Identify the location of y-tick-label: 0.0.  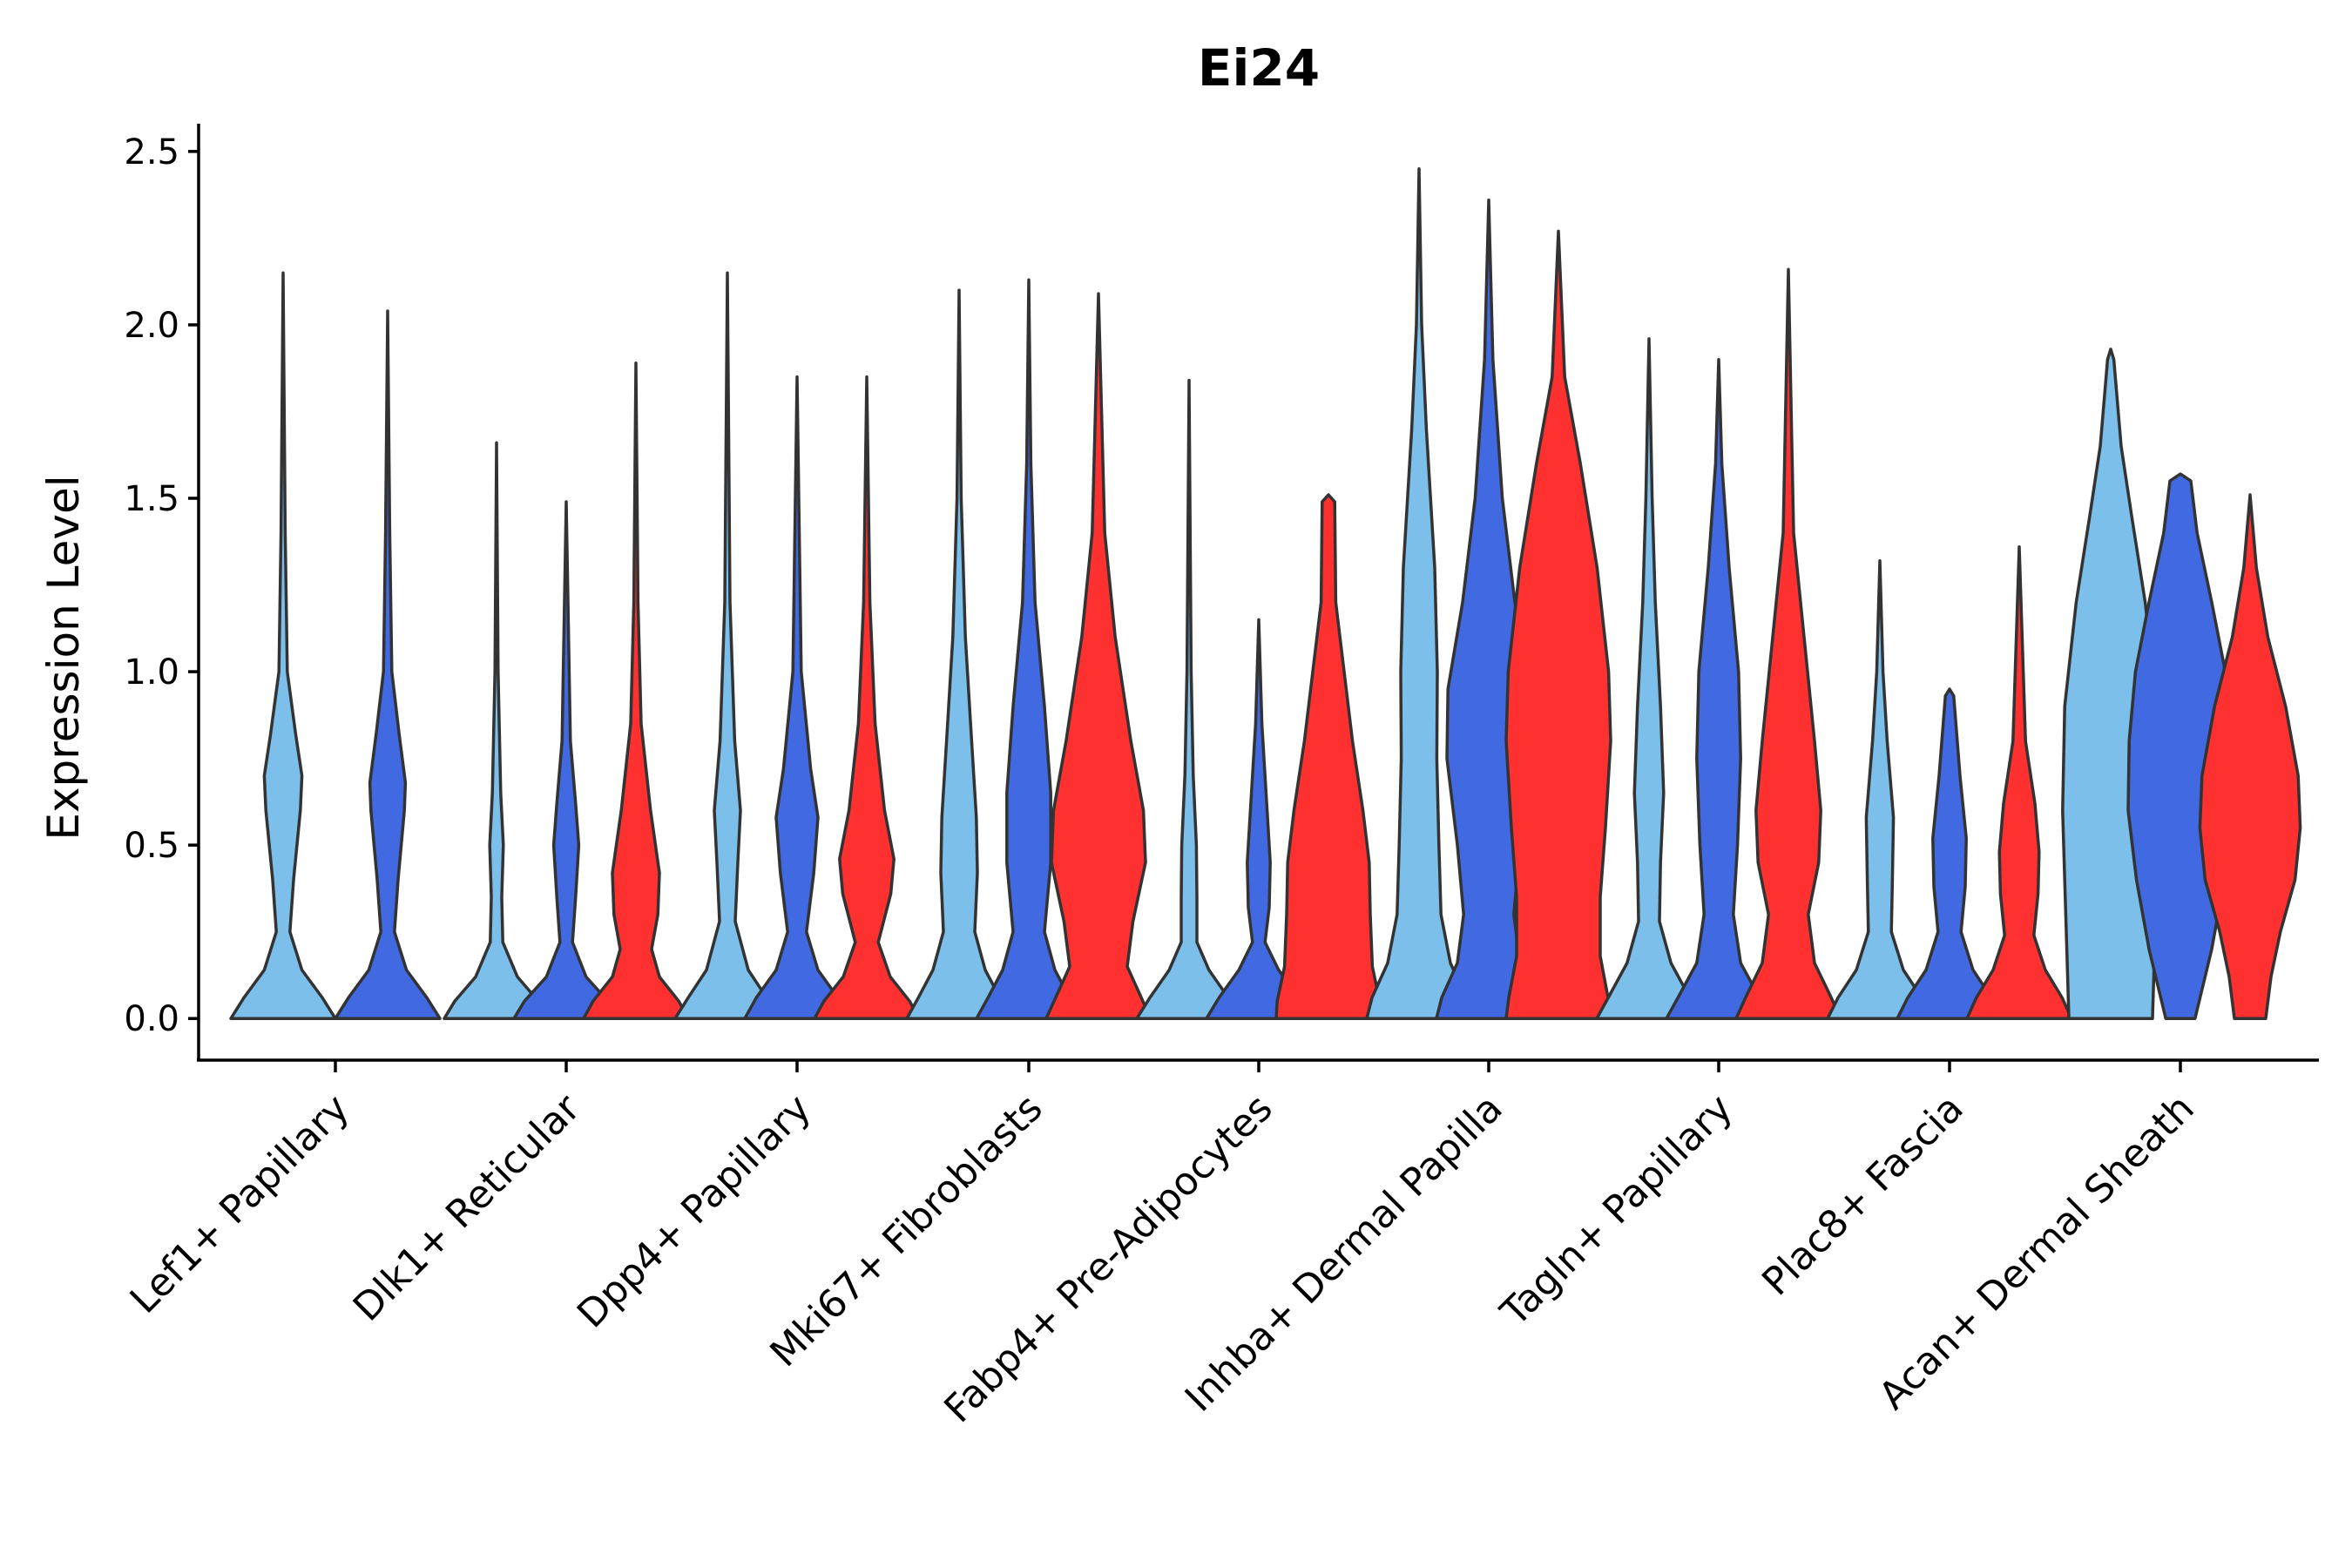
(151, 1019).